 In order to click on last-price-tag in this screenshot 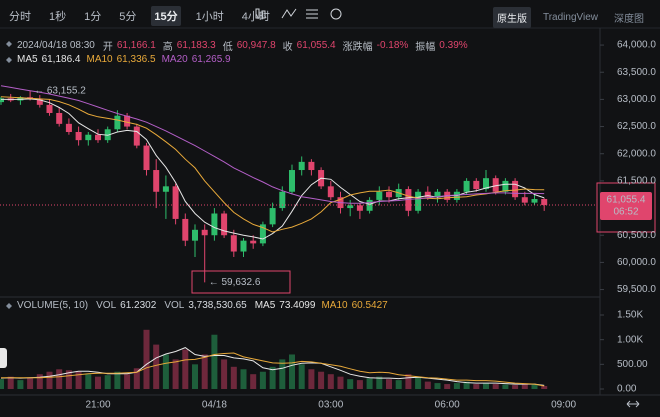, I will do `click(626, 206)`.